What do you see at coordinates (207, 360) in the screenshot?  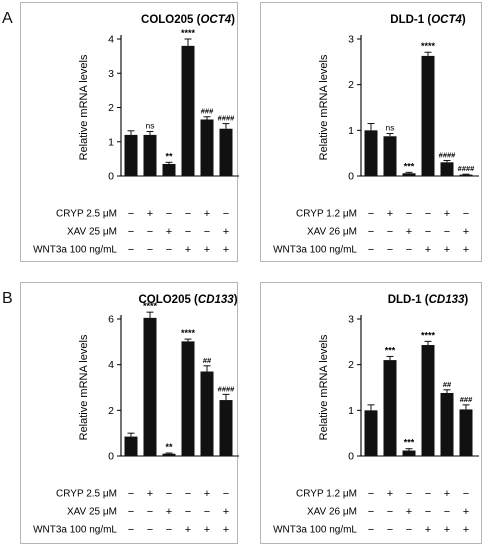 I see `significance-label: ##` at bounding box center [207, 360].